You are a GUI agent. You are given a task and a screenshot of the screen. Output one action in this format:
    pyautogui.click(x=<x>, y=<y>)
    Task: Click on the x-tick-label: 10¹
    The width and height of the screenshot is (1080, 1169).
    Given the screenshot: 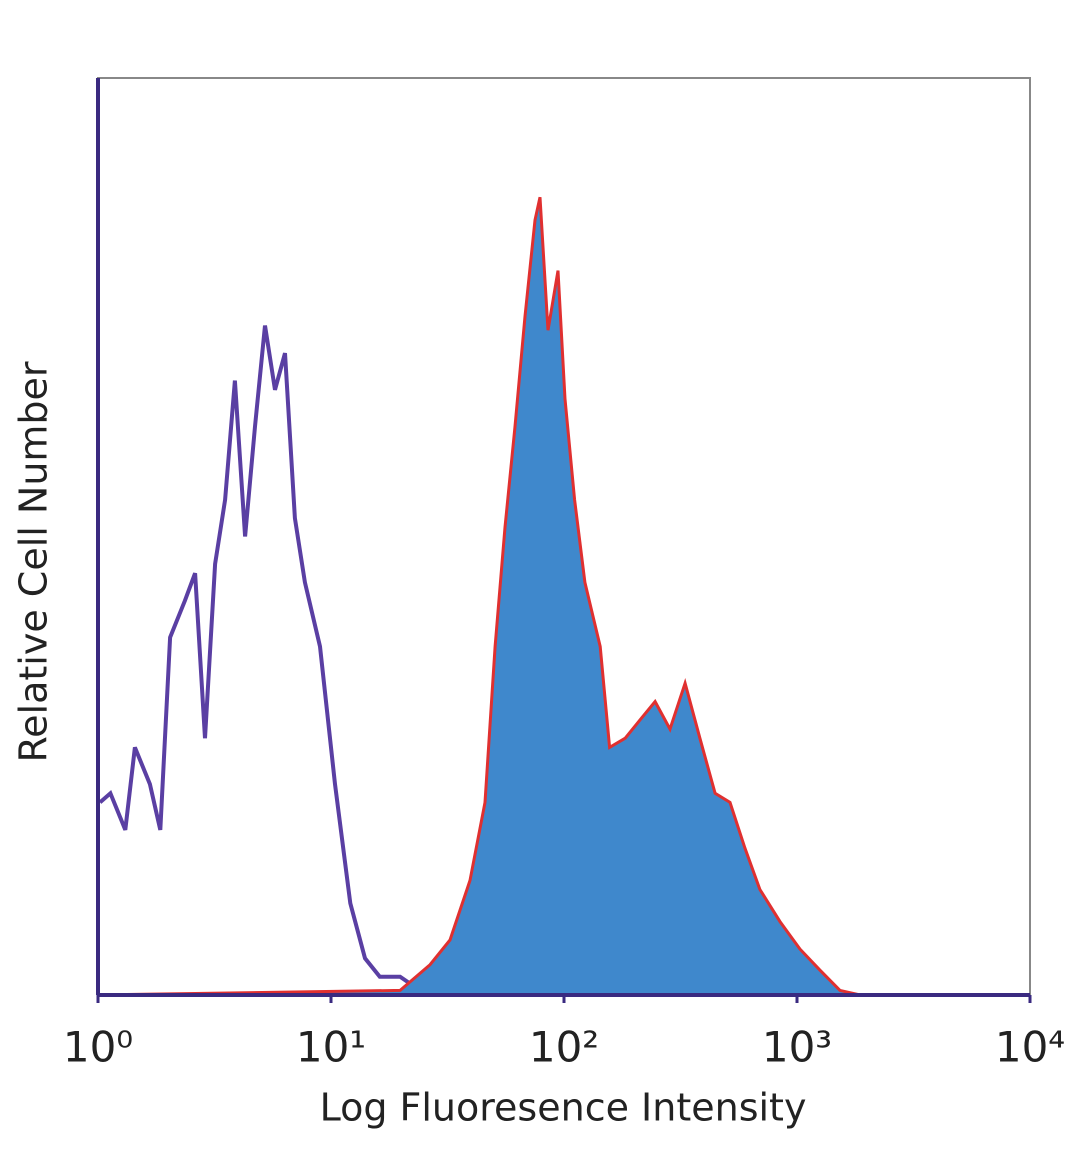 What is the action you would take?
    pyautogui.click(x=331, y=1047)
    